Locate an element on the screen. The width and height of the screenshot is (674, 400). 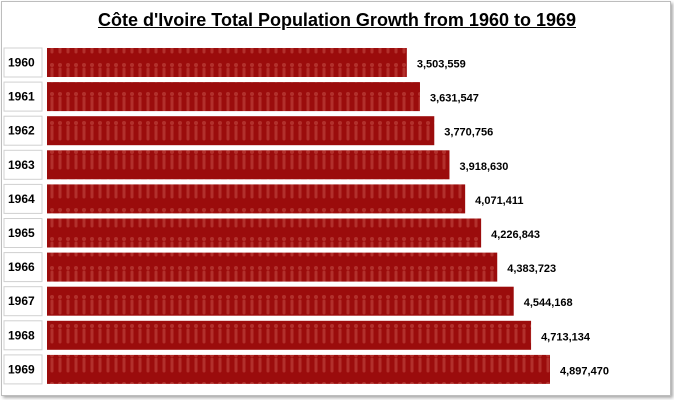
bar-1963 is located at coordinates (248, 165).